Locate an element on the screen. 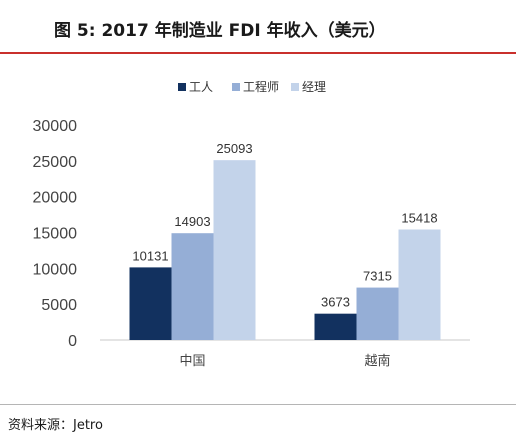 This screenshot has width=516, height=441. source-divider is located at coordinates (258, 404).